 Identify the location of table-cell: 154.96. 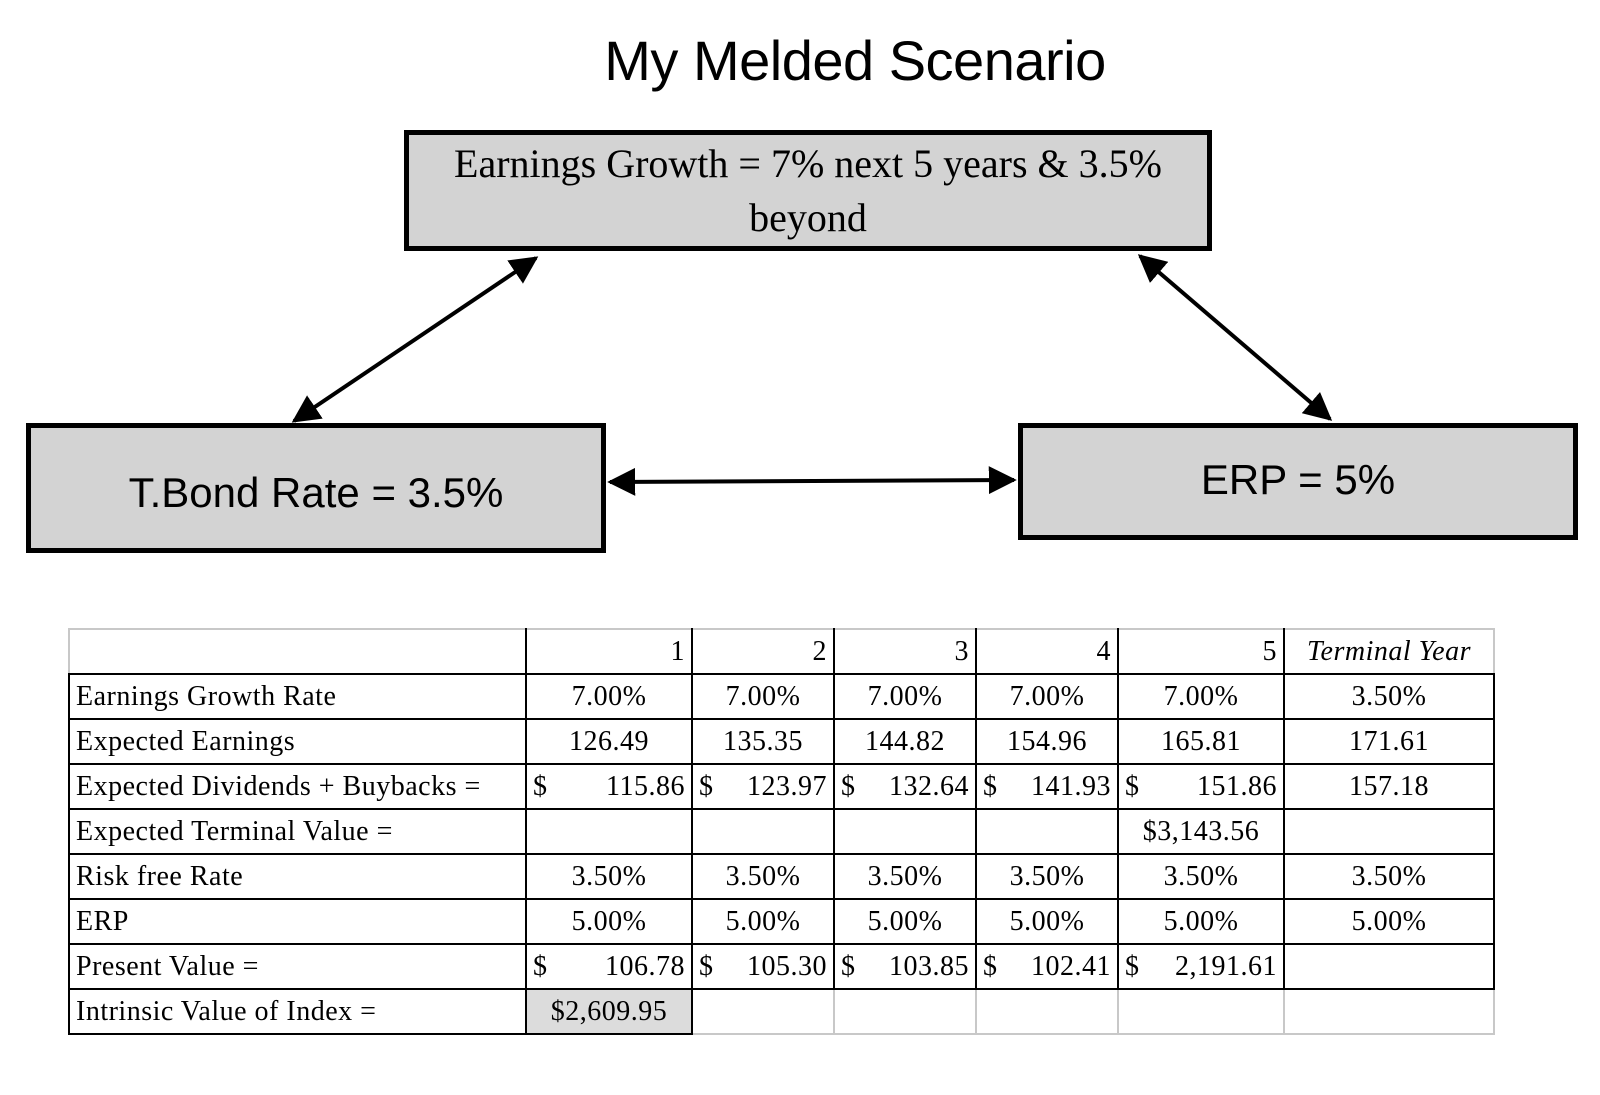
(1047, 741).